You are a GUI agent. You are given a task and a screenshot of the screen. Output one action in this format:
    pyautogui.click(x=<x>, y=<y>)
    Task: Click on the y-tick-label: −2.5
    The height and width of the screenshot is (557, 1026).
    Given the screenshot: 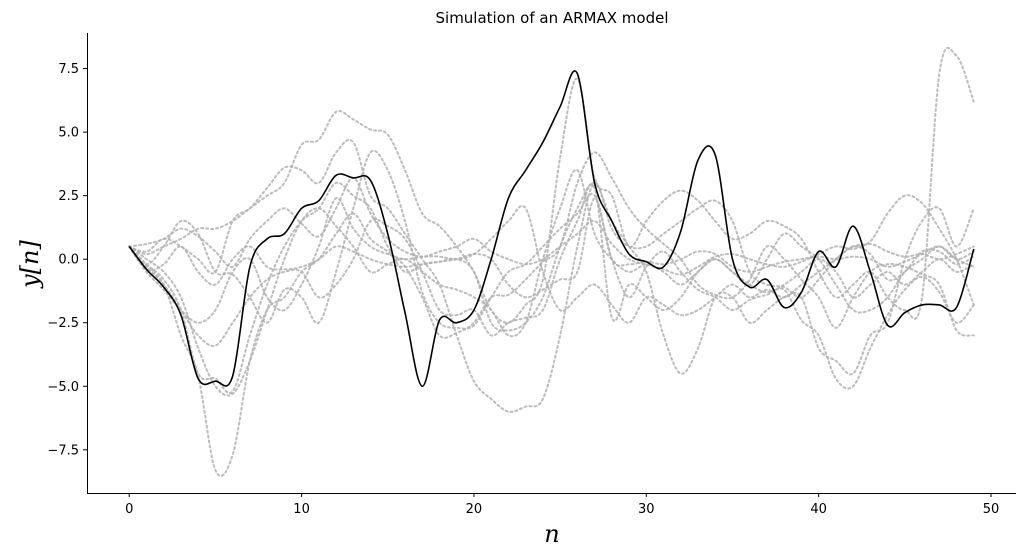 What is the action you would take?
    pyautogui.click(x=63, y=323)
    